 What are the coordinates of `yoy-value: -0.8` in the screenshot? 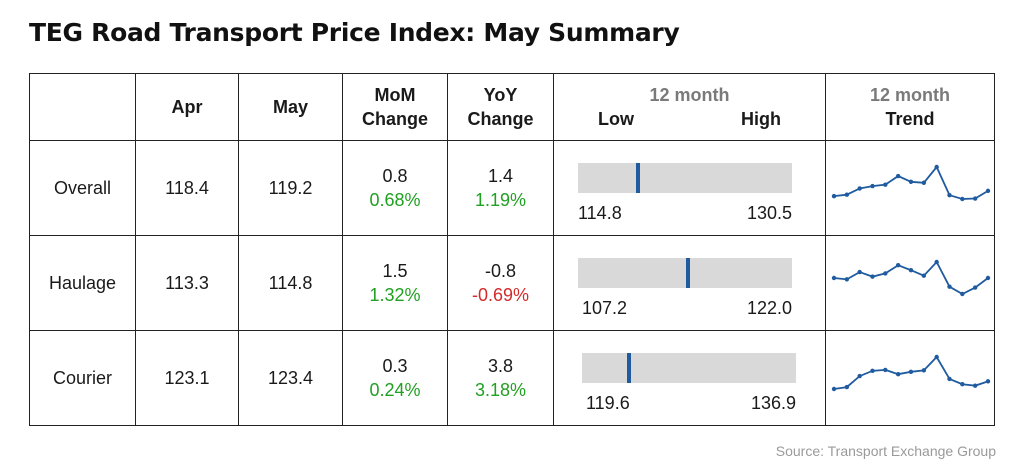 It's located at (500, 271).